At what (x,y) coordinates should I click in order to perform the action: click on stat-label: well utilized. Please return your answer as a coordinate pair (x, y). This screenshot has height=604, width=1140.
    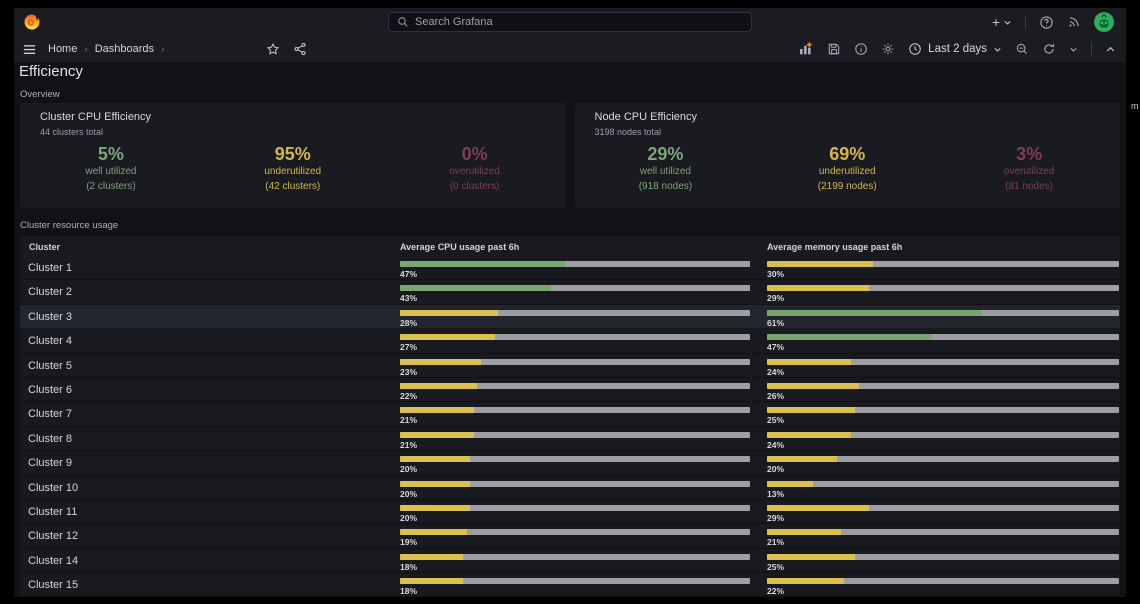
    Looking at the image, I should click on (665, 171).